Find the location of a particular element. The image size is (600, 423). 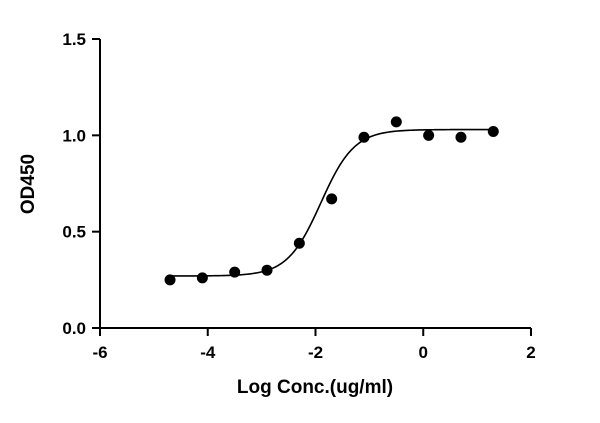

x-tick-label: -2 is located at coordinates (315, 352).